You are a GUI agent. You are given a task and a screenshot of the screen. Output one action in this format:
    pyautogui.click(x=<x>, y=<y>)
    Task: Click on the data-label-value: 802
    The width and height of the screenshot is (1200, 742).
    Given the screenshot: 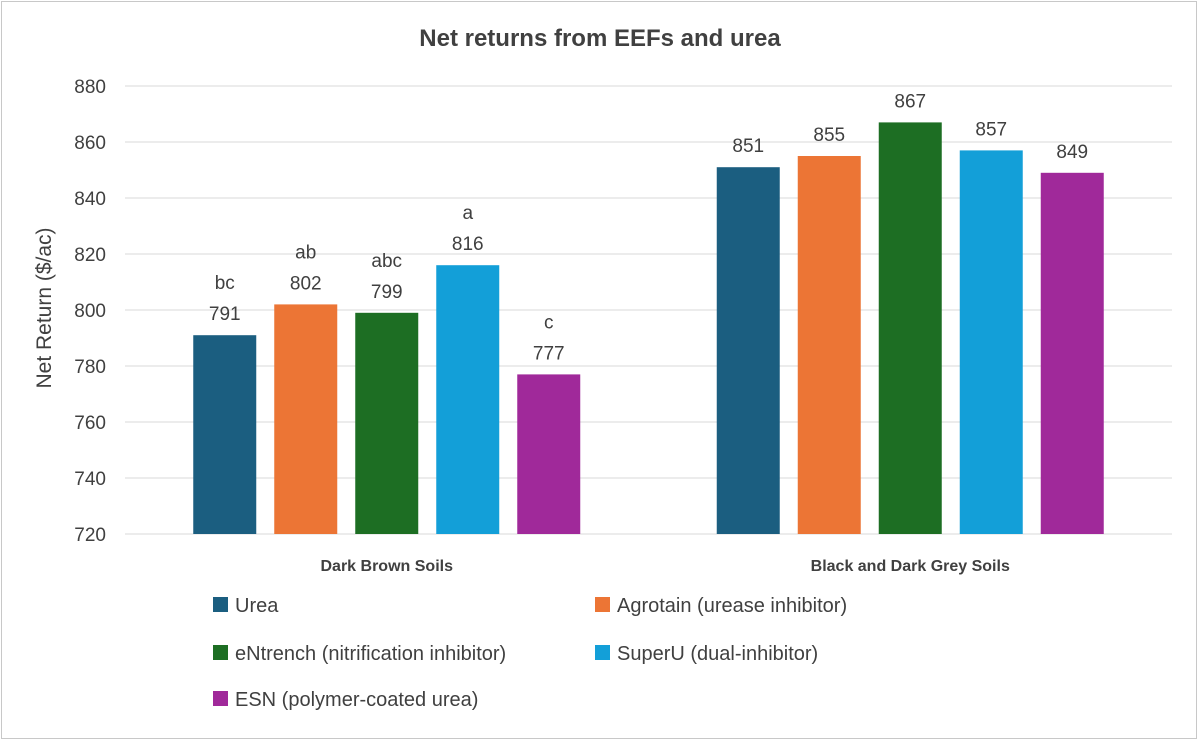 What is the action you would take?
    pyautogui.click(x=306, y=283)
    